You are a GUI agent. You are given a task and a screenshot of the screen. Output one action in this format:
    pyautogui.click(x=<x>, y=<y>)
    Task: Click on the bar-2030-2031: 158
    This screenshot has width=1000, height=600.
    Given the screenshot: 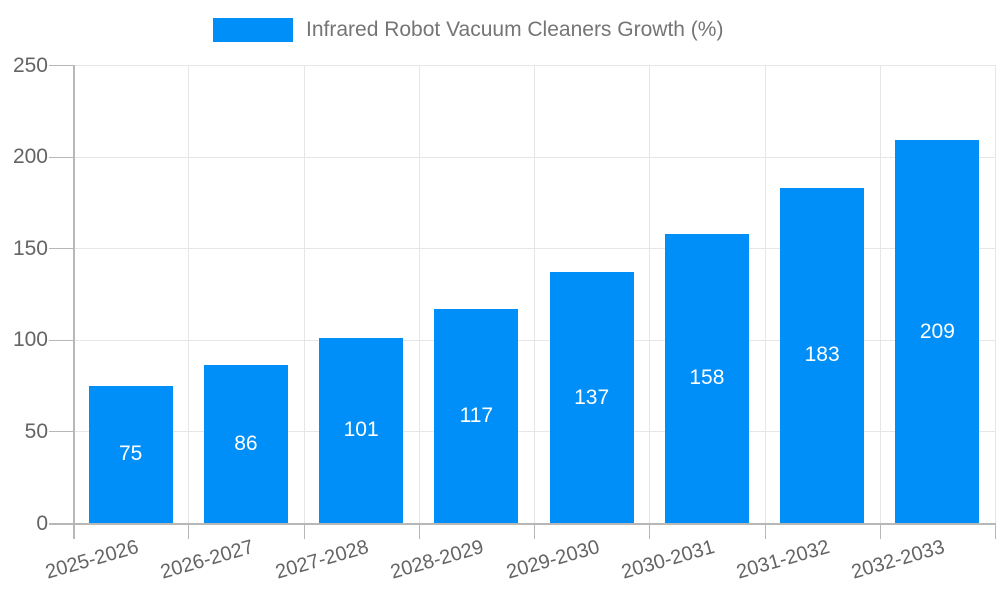 What is the action you would take?
    pyautogui.click(x=706, y=378)
    